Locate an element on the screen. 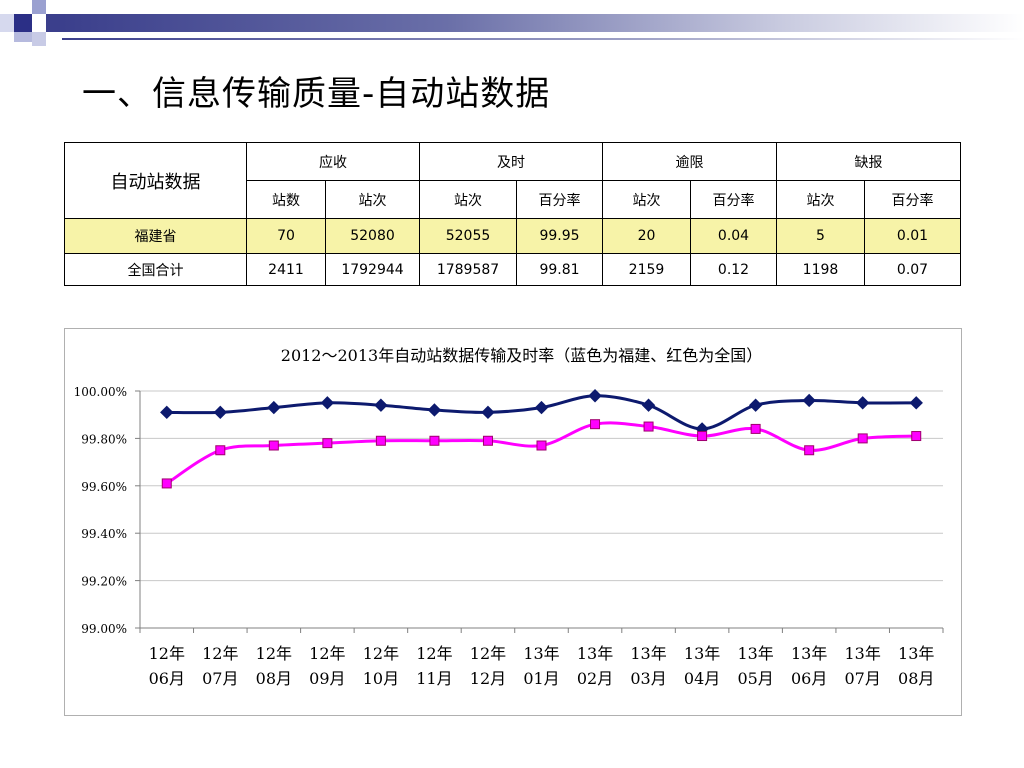  table-cell: 0.12 is located at coordinates (733, 269).